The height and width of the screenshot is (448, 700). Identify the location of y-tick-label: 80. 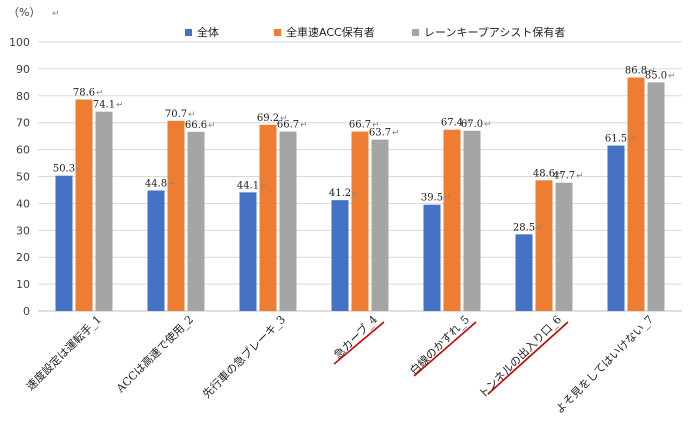
(23, 96).